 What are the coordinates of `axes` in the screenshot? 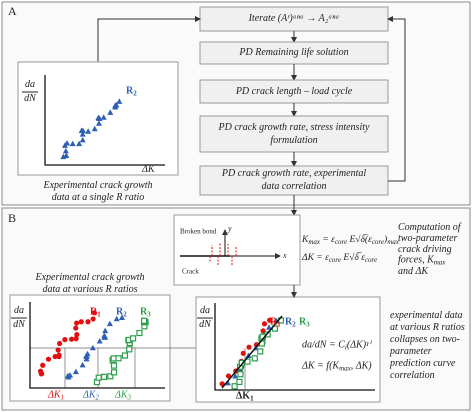 It's located at (294, 347).